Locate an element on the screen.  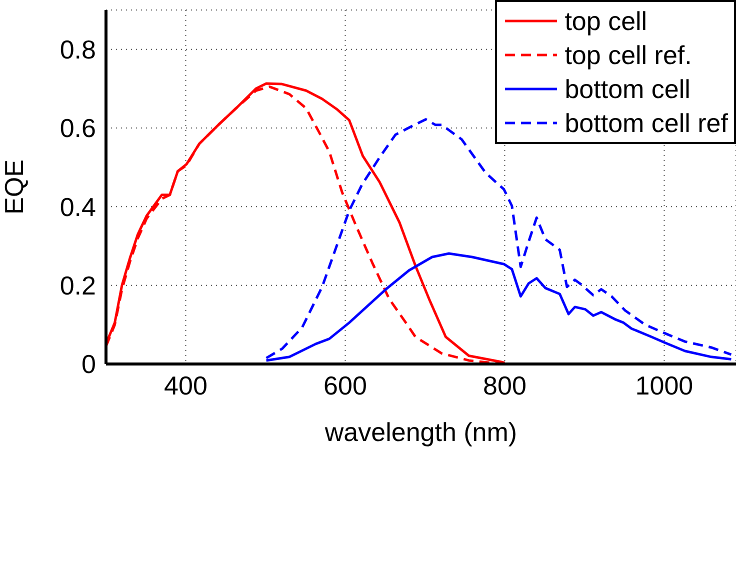
y-tick-label: 0.6 is located at coordinates (78, 128).